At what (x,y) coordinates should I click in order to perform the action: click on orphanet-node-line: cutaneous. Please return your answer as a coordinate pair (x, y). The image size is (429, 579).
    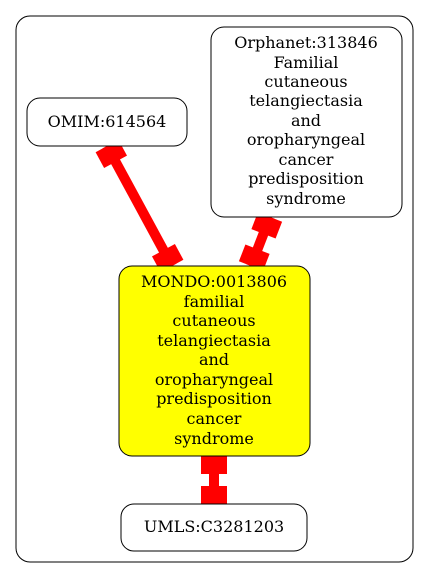
    Looking at the image, I should click on (305, 81).